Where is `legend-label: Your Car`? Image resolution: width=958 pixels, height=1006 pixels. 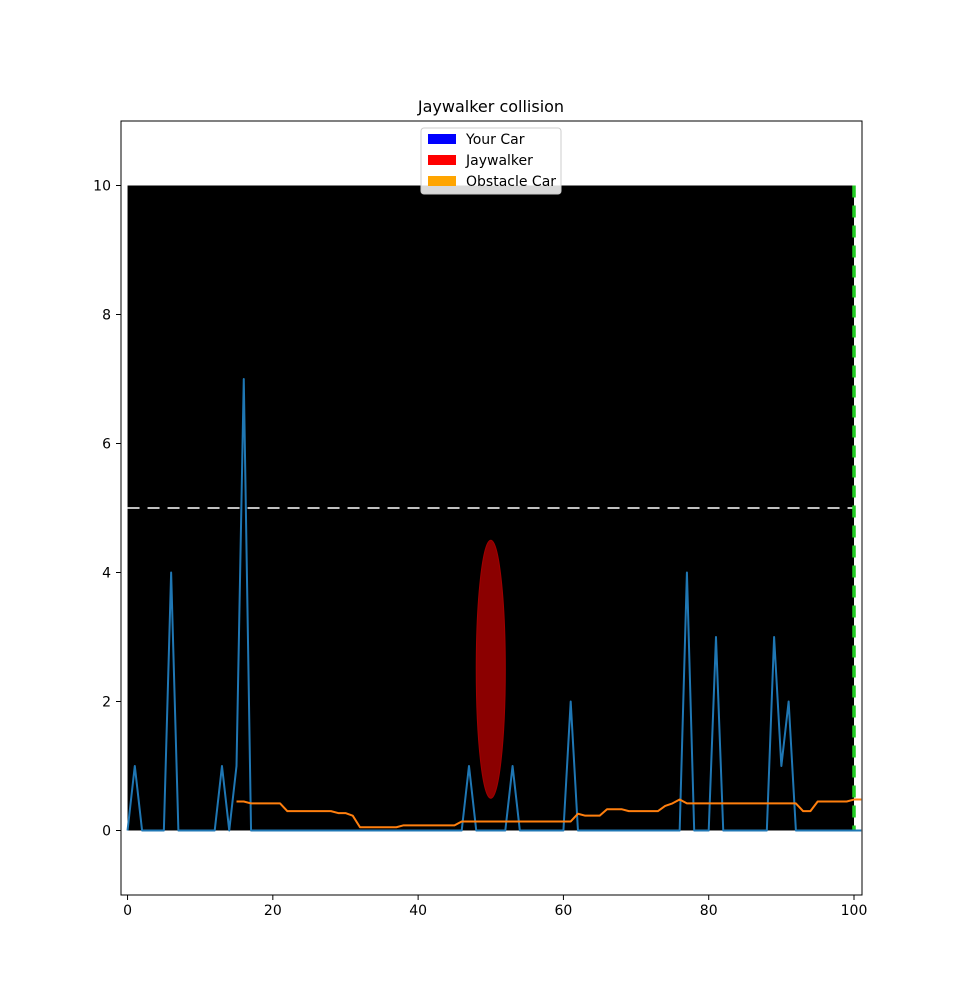 legend-label: Your Car is located at coordinates (495, 140).